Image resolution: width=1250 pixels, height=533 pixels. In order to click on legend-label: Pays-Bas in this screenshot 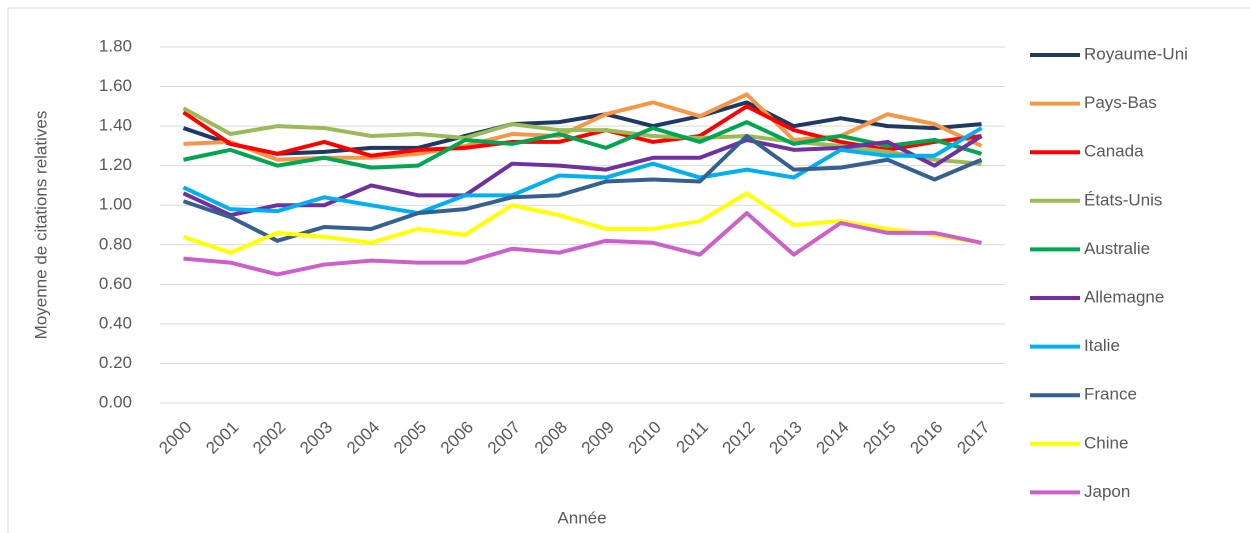, I will do `click(1120, 102)`.